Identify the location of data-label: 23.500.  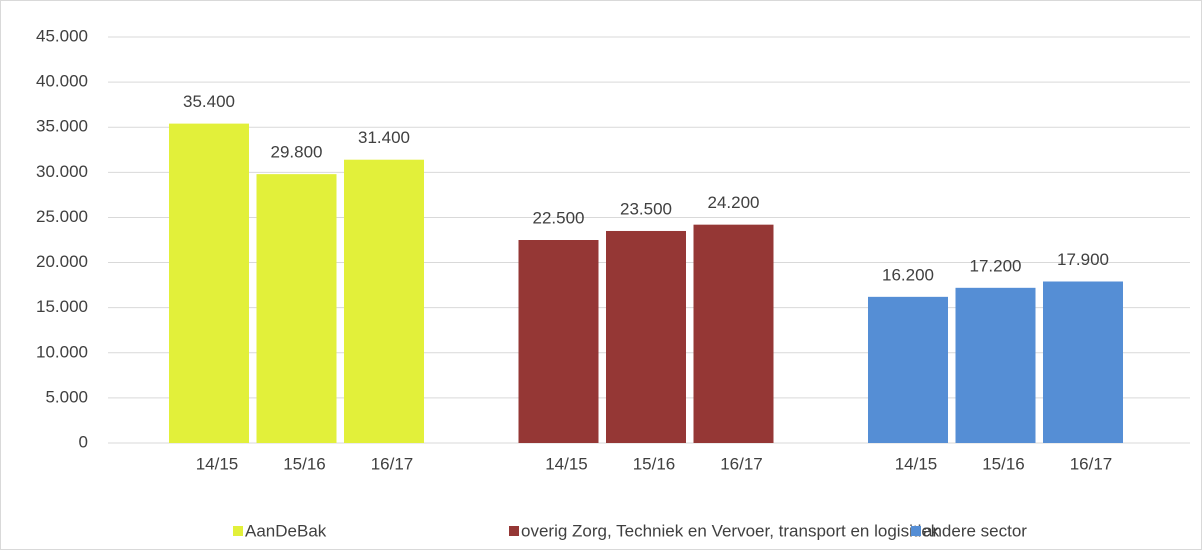
(646, 208).